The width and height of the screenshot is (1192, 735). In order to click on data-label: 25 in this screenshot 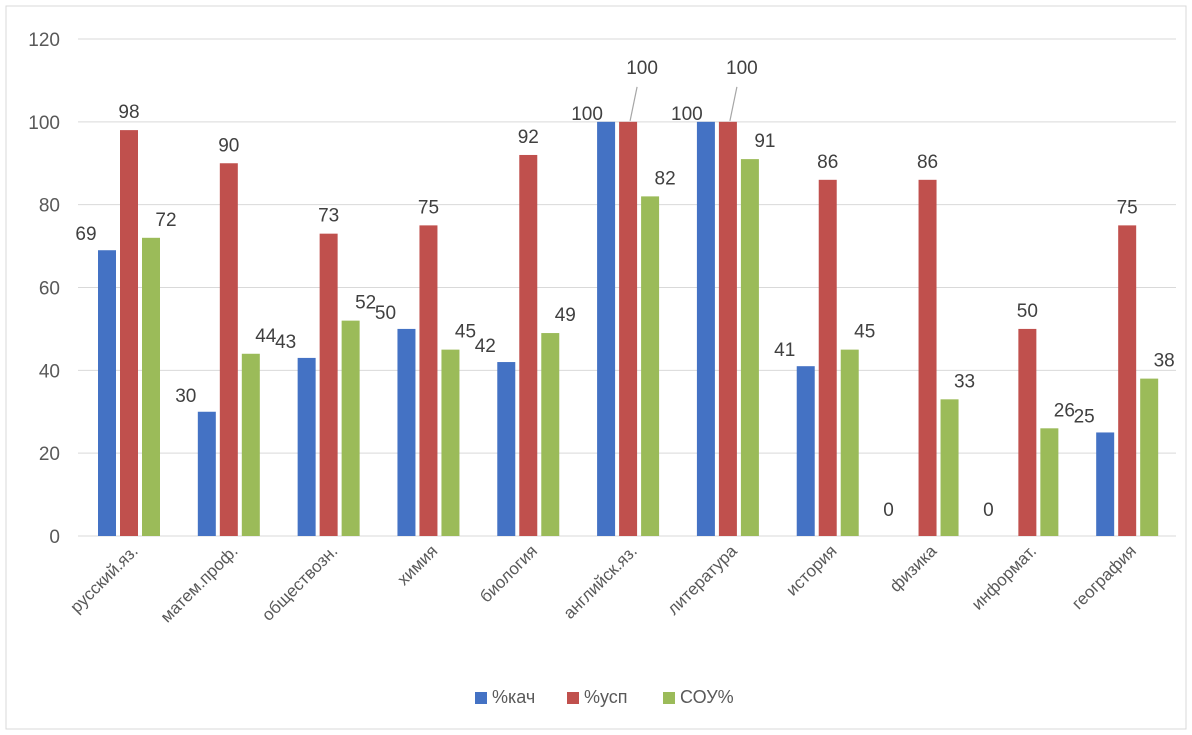, I will do `click(1084, 416)`.